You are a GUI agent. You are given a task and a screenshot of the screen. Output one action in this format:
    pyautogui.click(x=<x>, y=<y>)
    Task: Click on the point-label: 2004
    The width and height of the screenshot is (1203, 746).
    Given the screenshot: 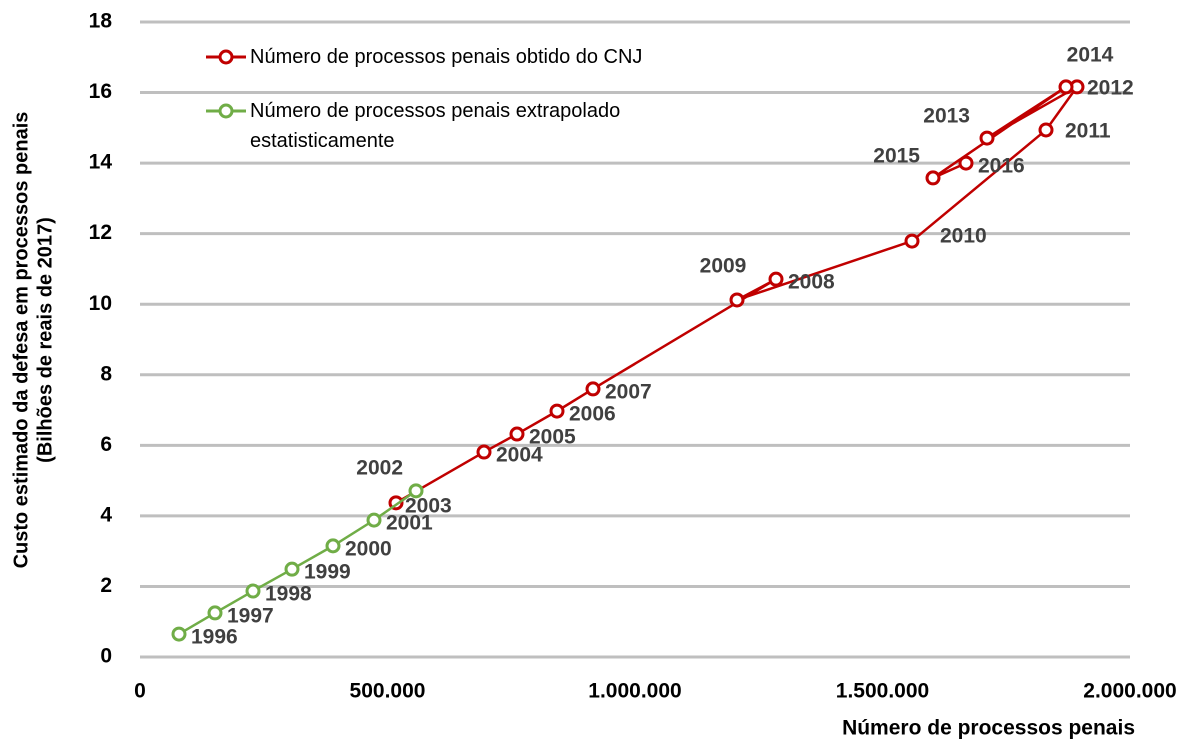 What is the action you would take?
    pyautogui.click(x=519, y=455)
    